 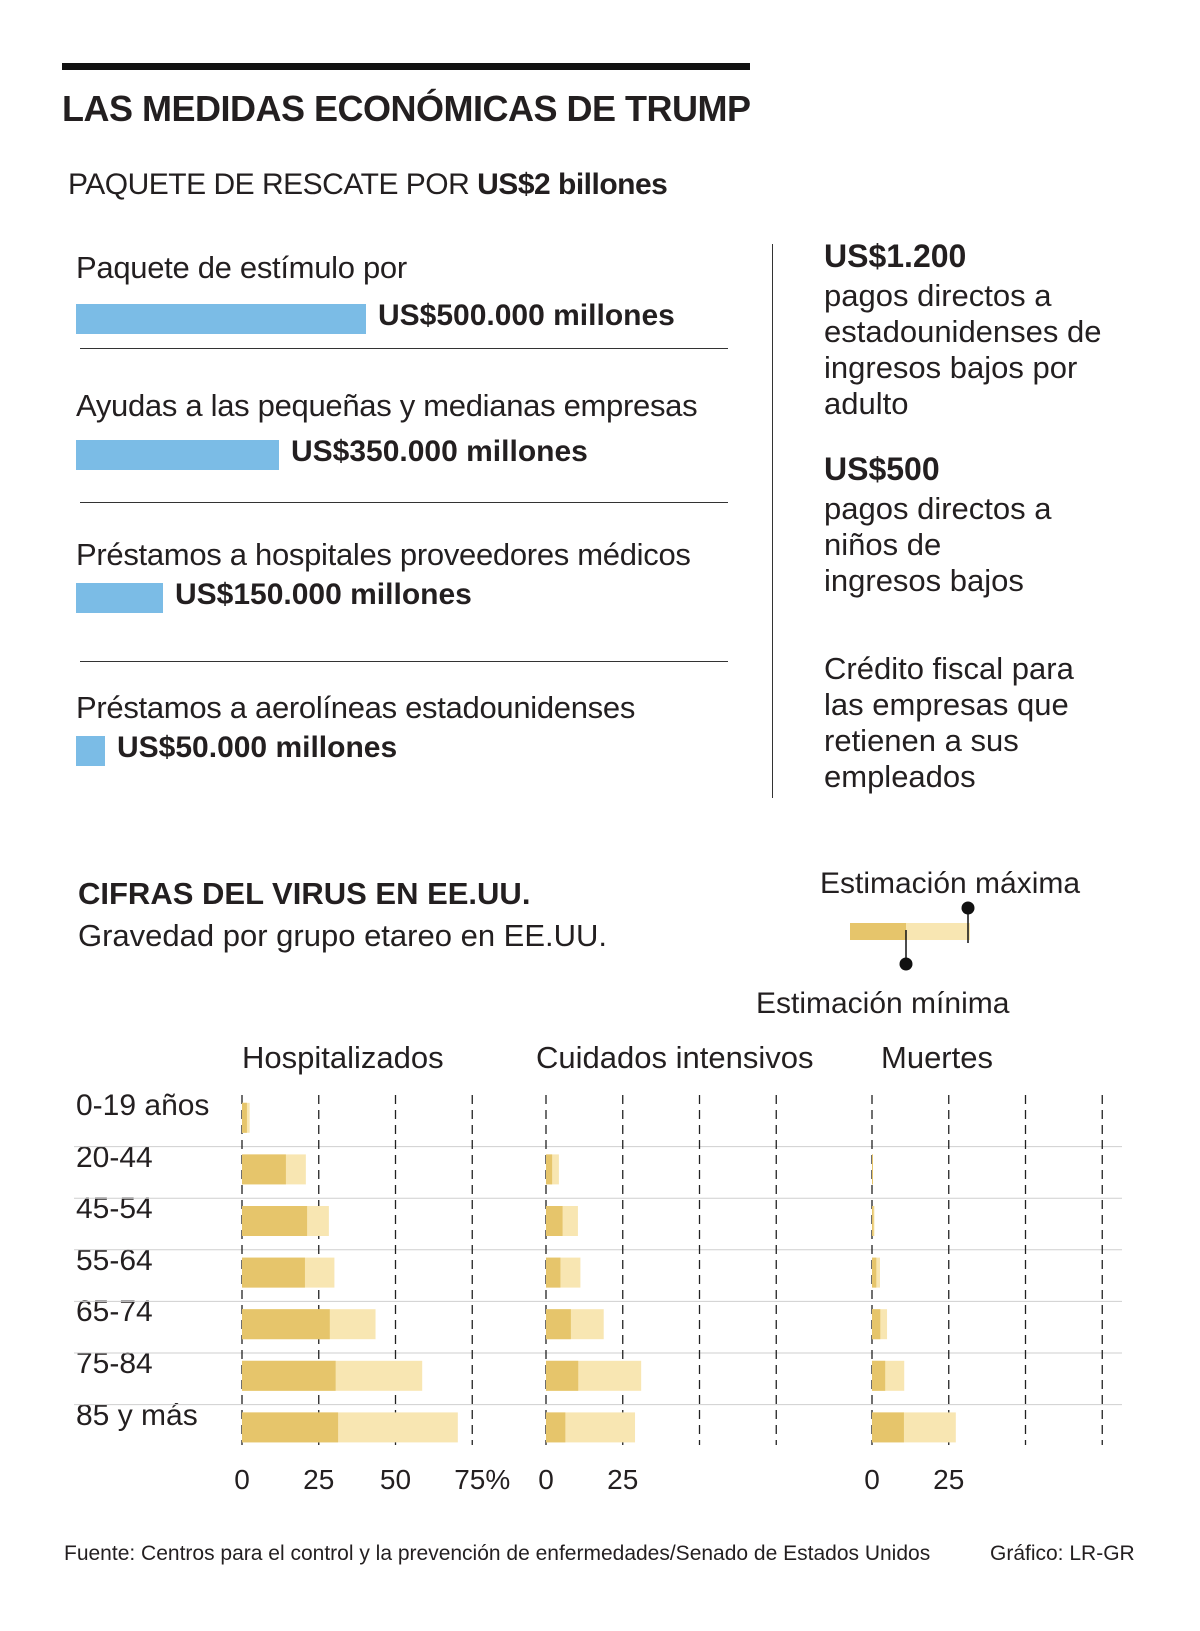 I want to click on axis-tick-label: 75%, so click(x=482, y=1479).